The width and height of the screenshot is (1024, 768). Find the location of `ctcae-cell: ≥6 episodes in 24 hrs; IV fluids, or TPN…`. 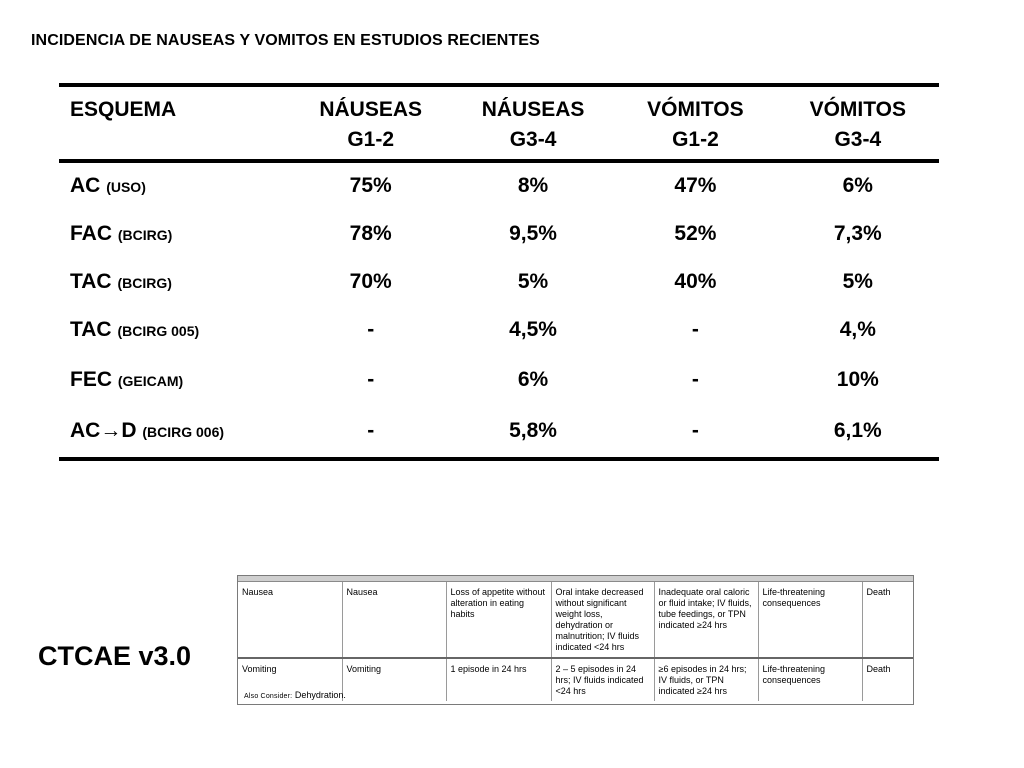

ctcae-cell: ≥6 episodes in 24 hrs; IV fluids, or TPN… is located at coordinates (705, 679).